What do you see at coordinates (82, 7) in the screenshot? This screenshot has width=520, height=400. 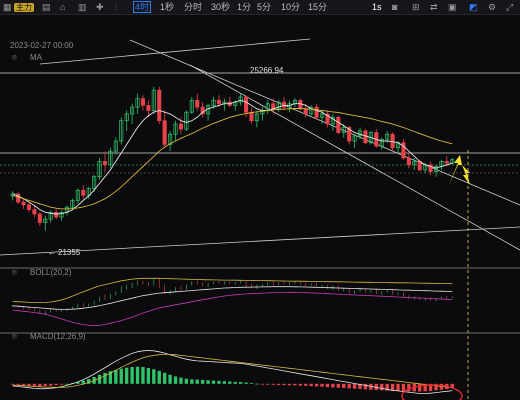 I see `chart-icon: ▥` at bounding box center [82, 7].